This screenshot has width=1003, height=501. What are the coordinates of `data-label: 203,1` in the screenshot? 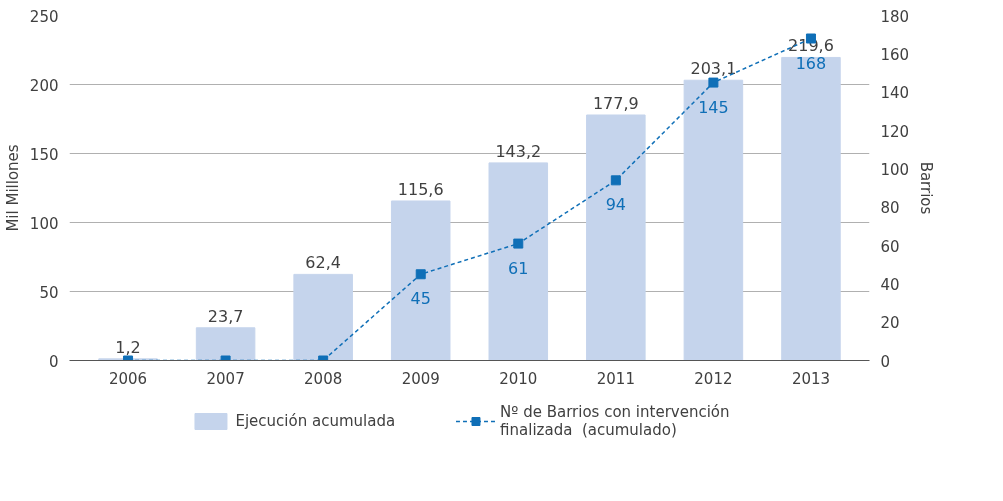 It's located at (713, 69).